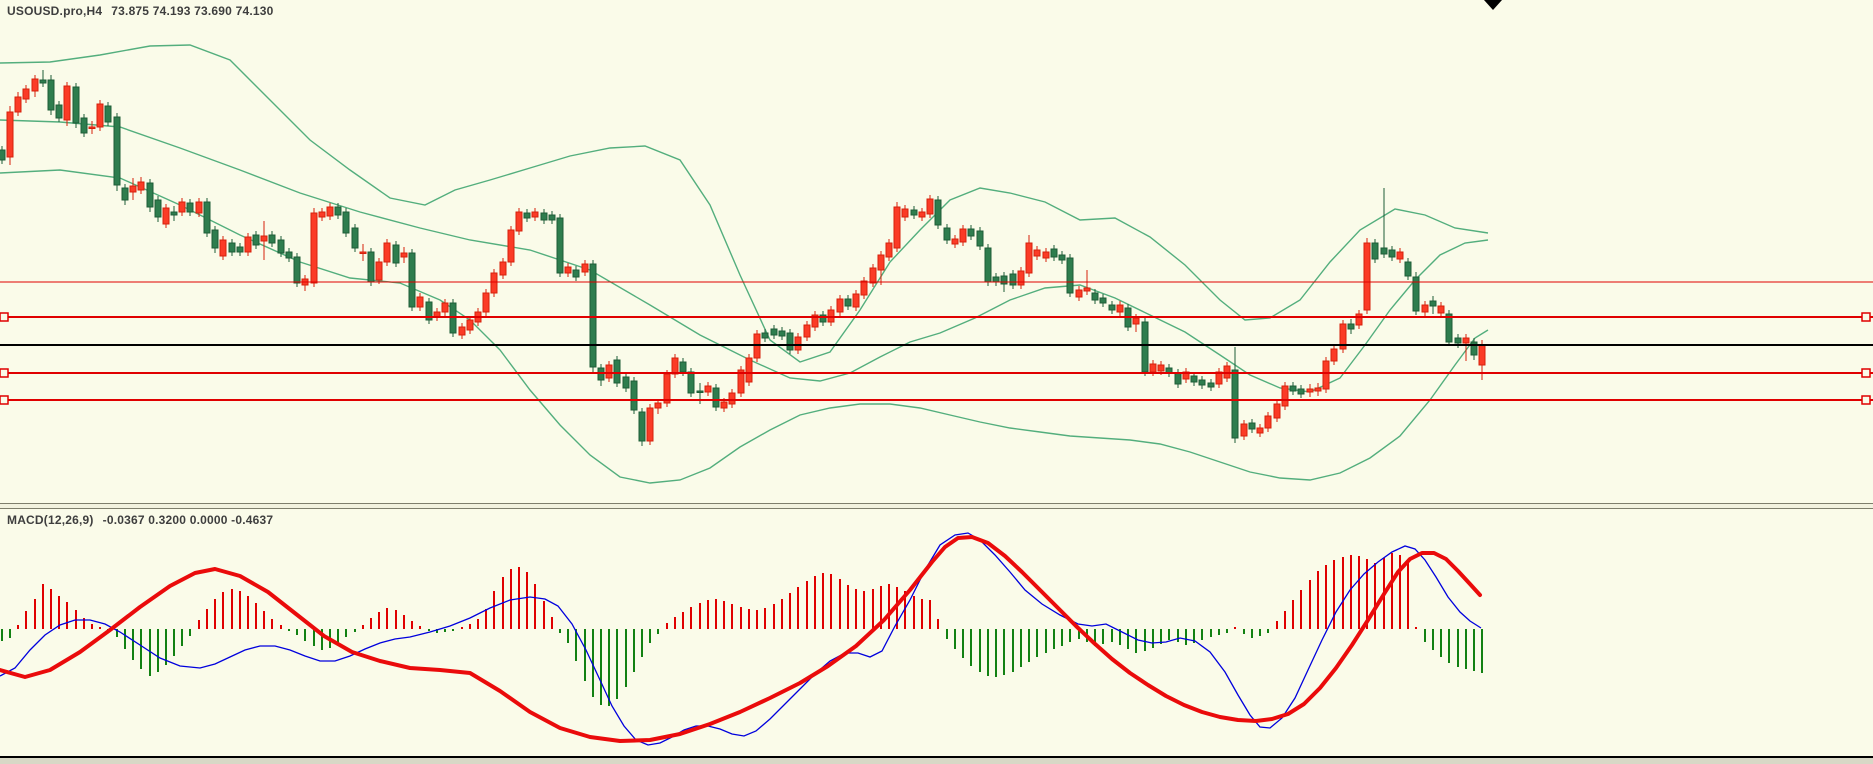  Describe the element at coordinates (55, 11) in the screenshot. I see `symbol-label: USOUSD.pro,H4` at that location.